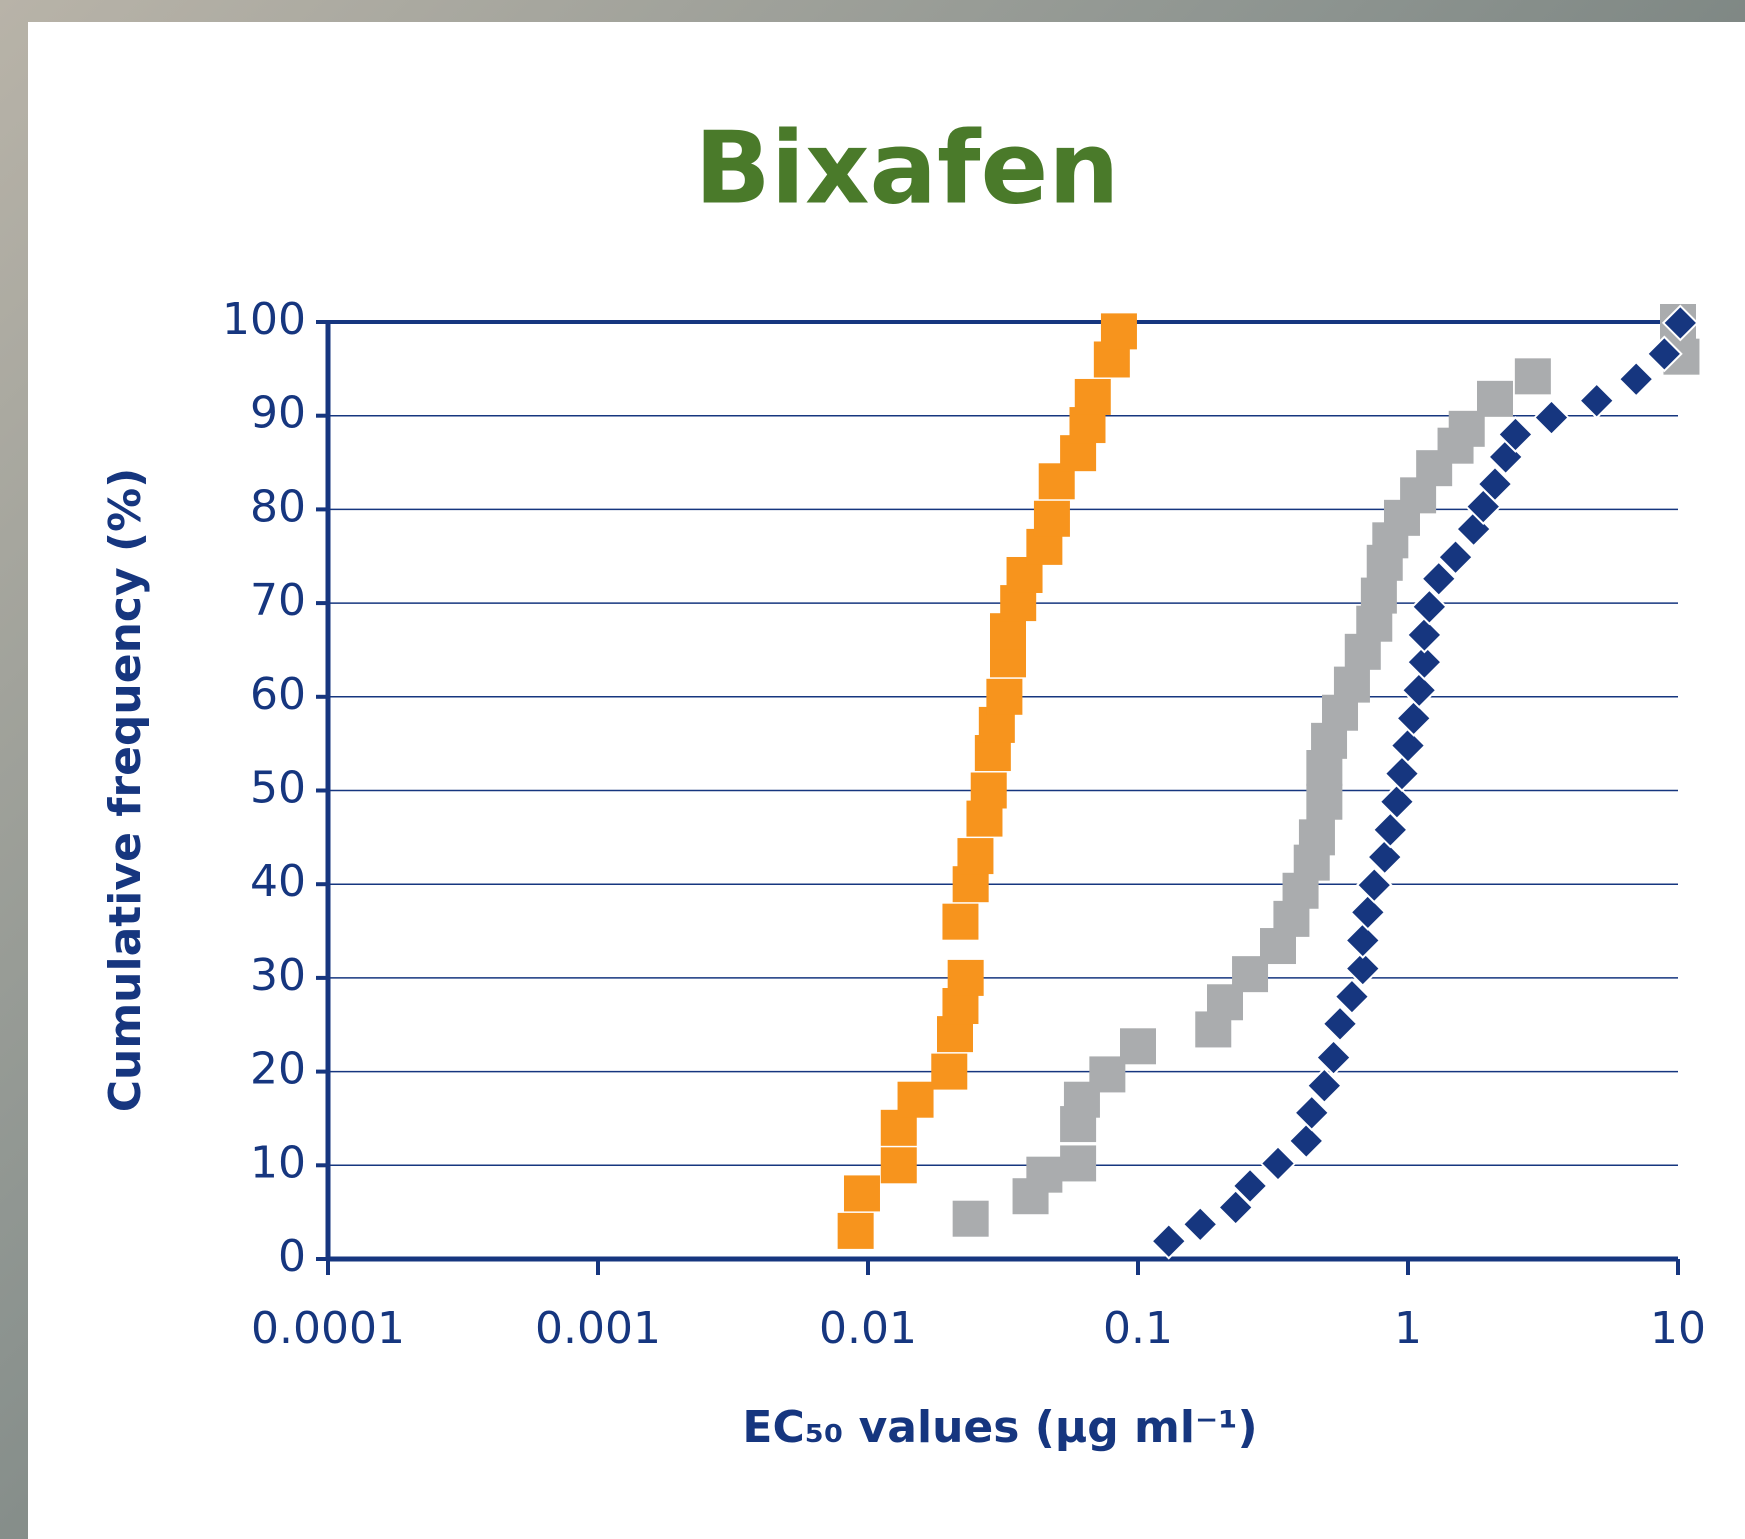  What do you see at coordinates (1138, 1328) in the screenshot?
I see `x-tick-label: 0.1` at bounding box center [1138, 1328].